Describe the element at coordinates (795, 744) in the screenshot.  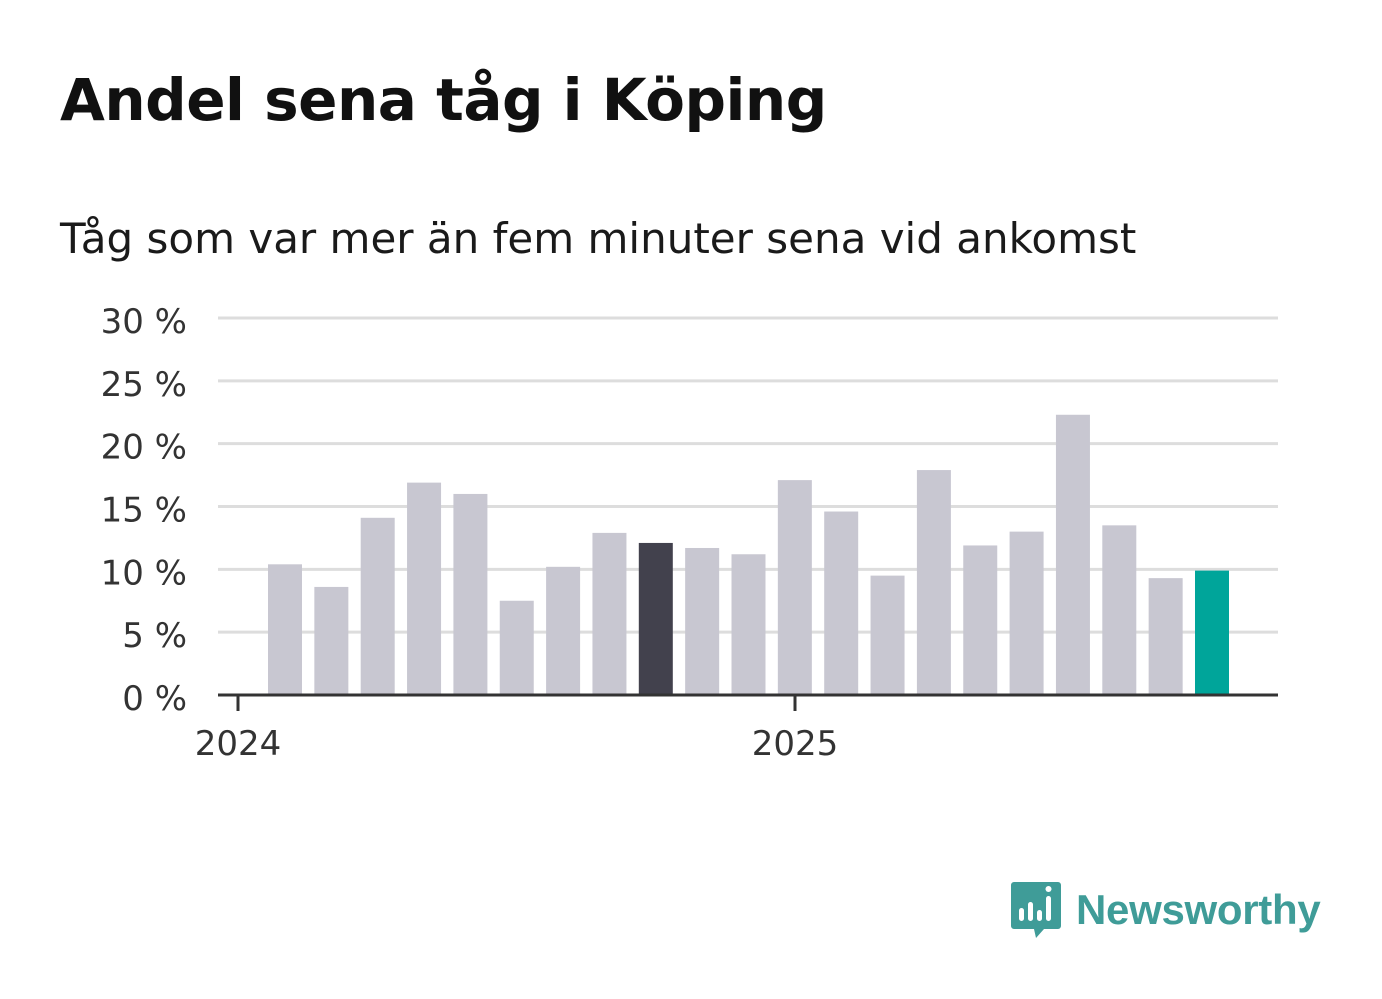
I see `x-tick-label: 2025` at that location.